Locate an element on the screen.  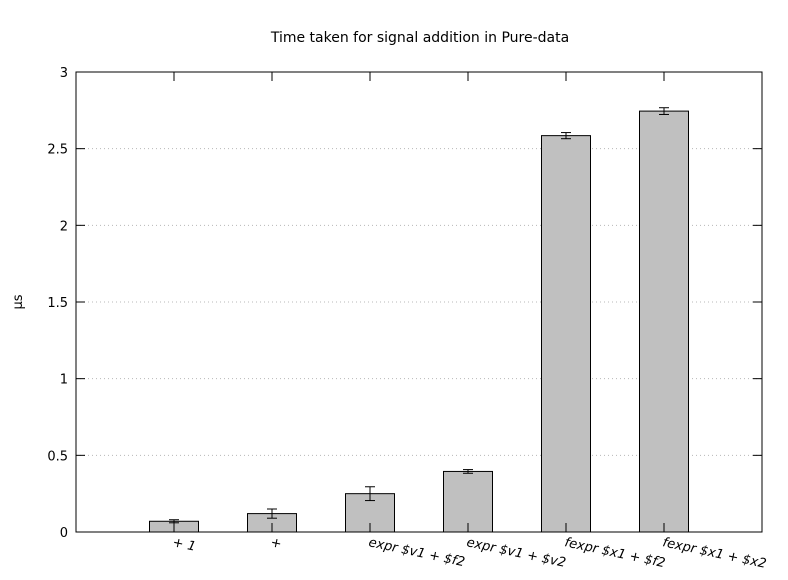
y-tick-label: 0 is located at coordinates (64, 533).